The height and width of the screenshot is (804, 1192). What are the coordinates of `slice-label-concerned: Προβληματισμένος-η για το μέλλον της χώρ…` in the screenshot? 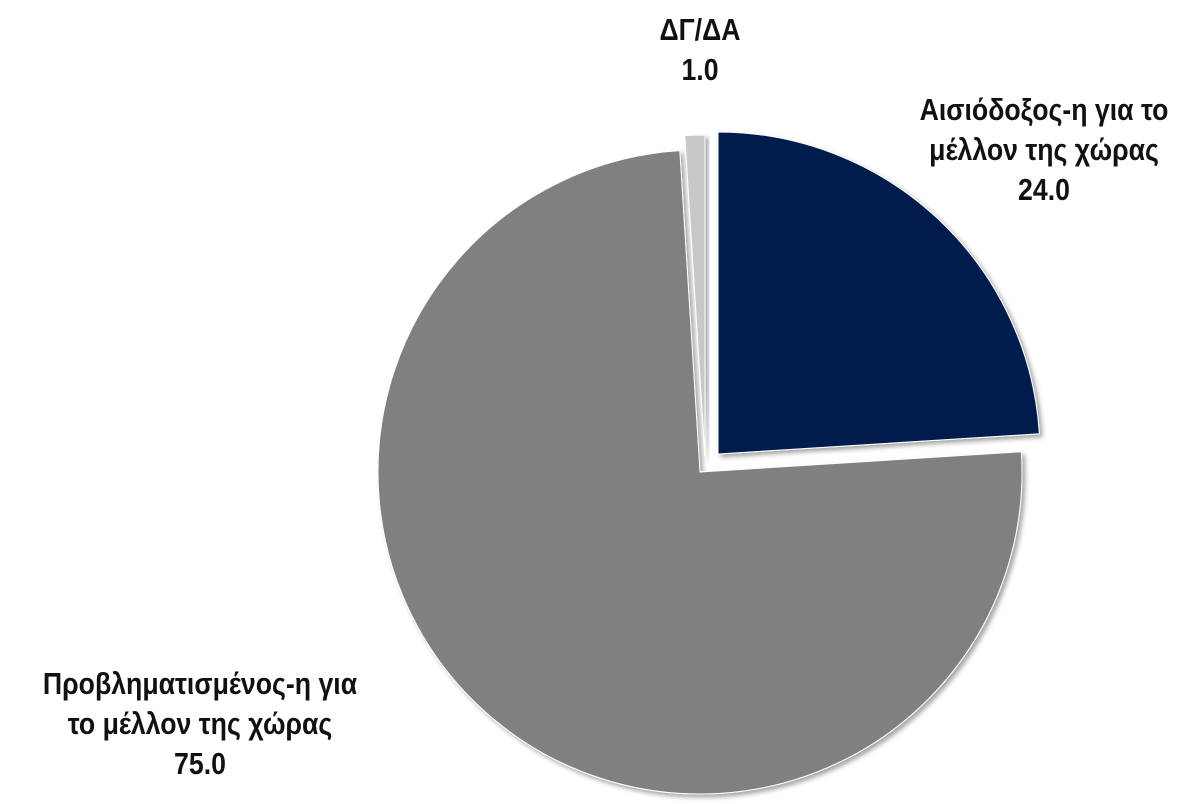 It's located at (200, 724).